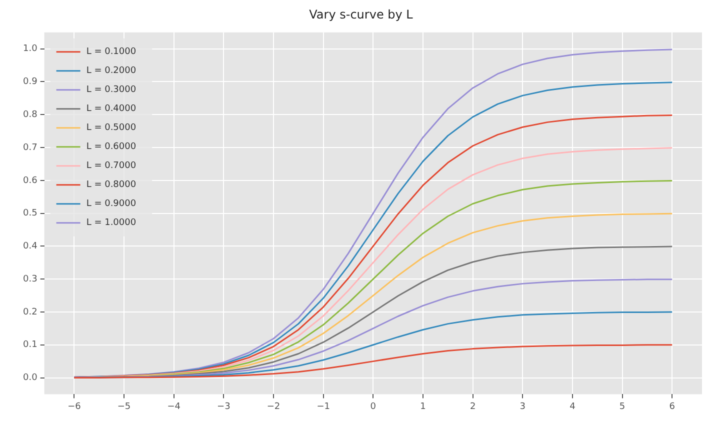 This screenshot has height=421, width=710. Describe the element at coordinates (111, 204) in the screenshot. I see `legend-label: L = 0.9000` at that location.